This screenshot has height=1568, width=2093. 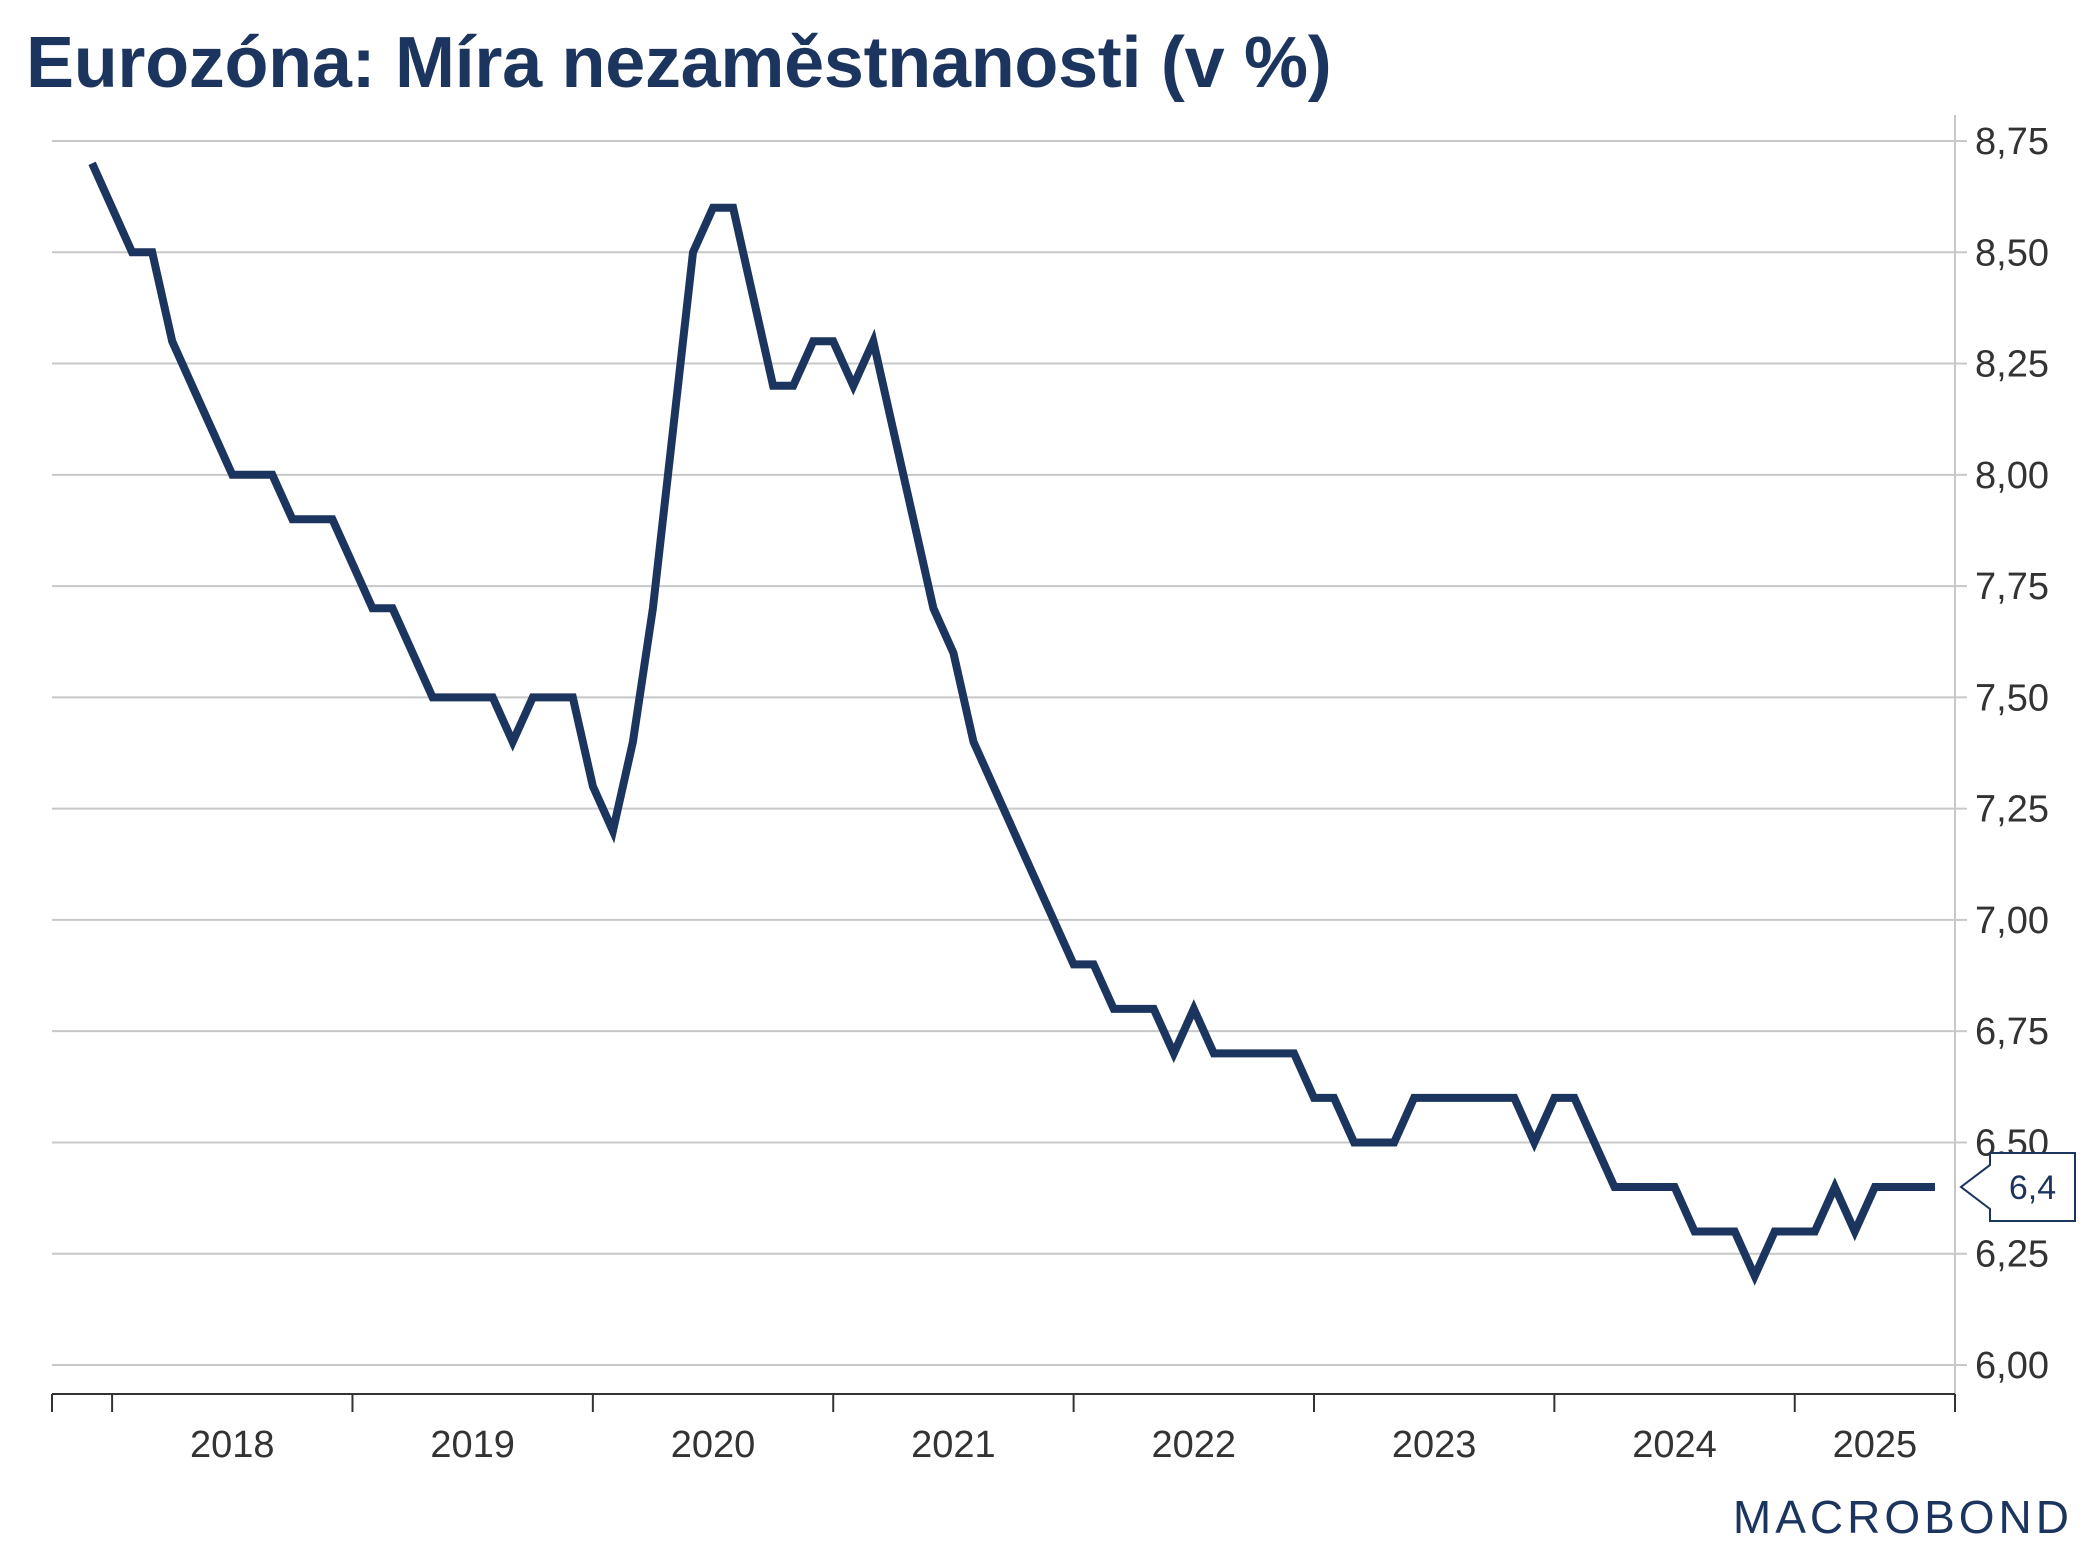 I want to click on x-tick-label: 2024, so click(x=1674, y=1445).